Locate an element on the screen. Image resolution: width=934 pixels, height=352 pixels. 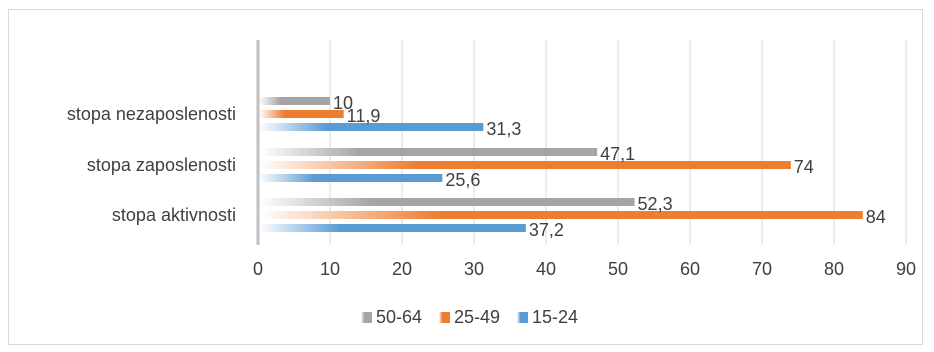
x-tick-label: 50 is located at coordinates (618, 269).